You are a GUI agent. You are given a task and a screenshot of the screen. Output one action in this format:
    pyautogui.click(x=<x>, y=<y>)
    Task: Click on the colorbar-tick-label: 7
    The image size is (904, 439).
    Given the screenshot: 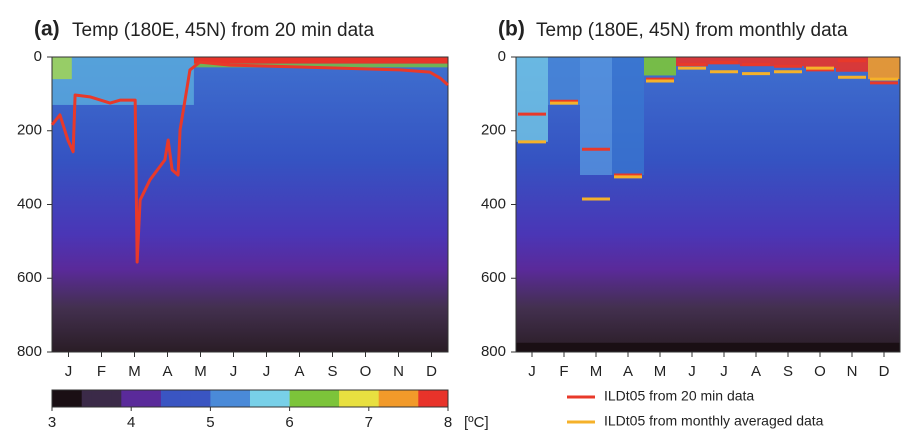 What is the action you would take?
    pyautogui.click(x=369, y=422)
    